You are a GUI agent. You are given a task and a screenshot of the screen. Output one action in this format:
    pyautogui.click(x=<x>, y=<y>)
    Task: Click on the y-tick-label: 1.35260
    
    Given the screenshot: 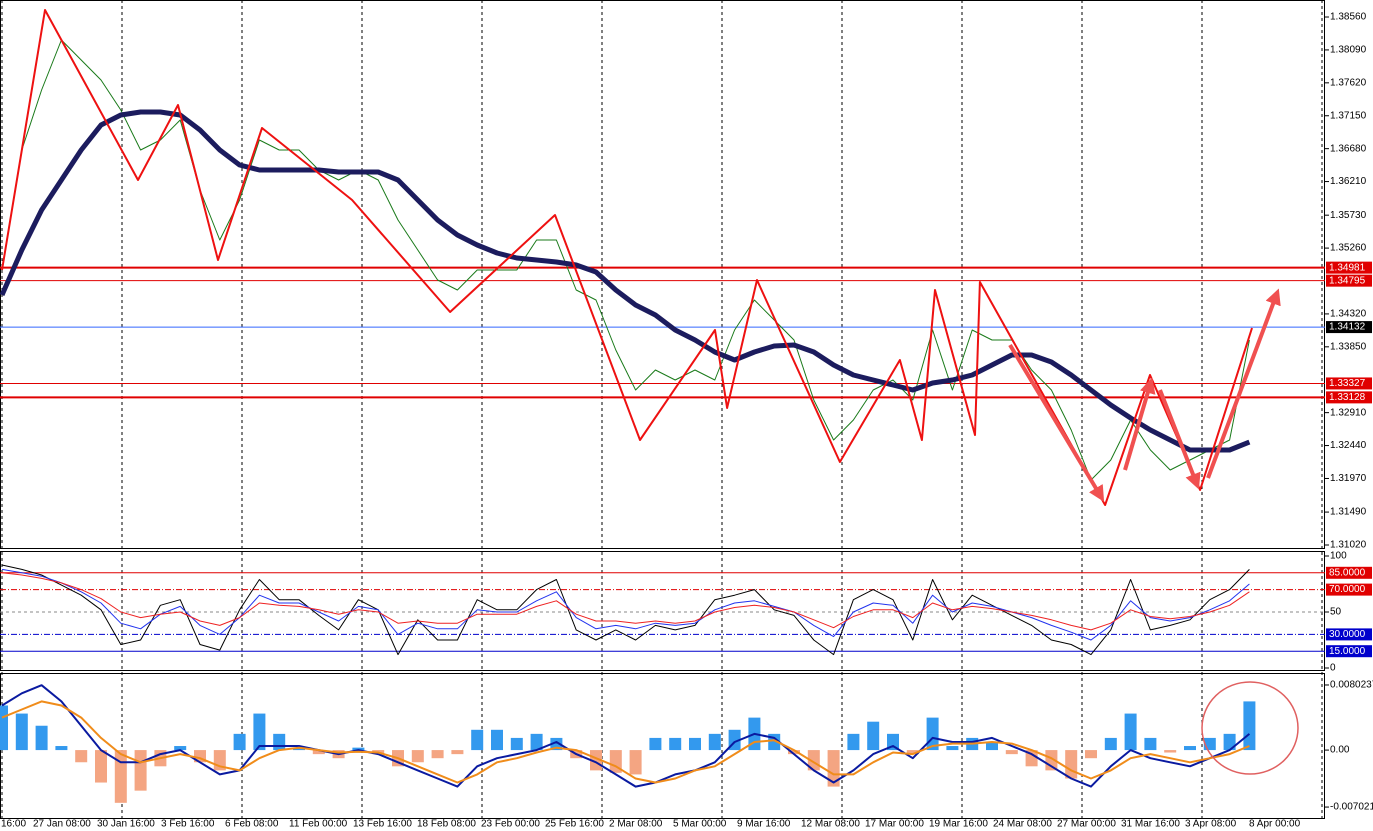 What is the action you would take?
    pyautogui.click(x=1348, y=248)
    